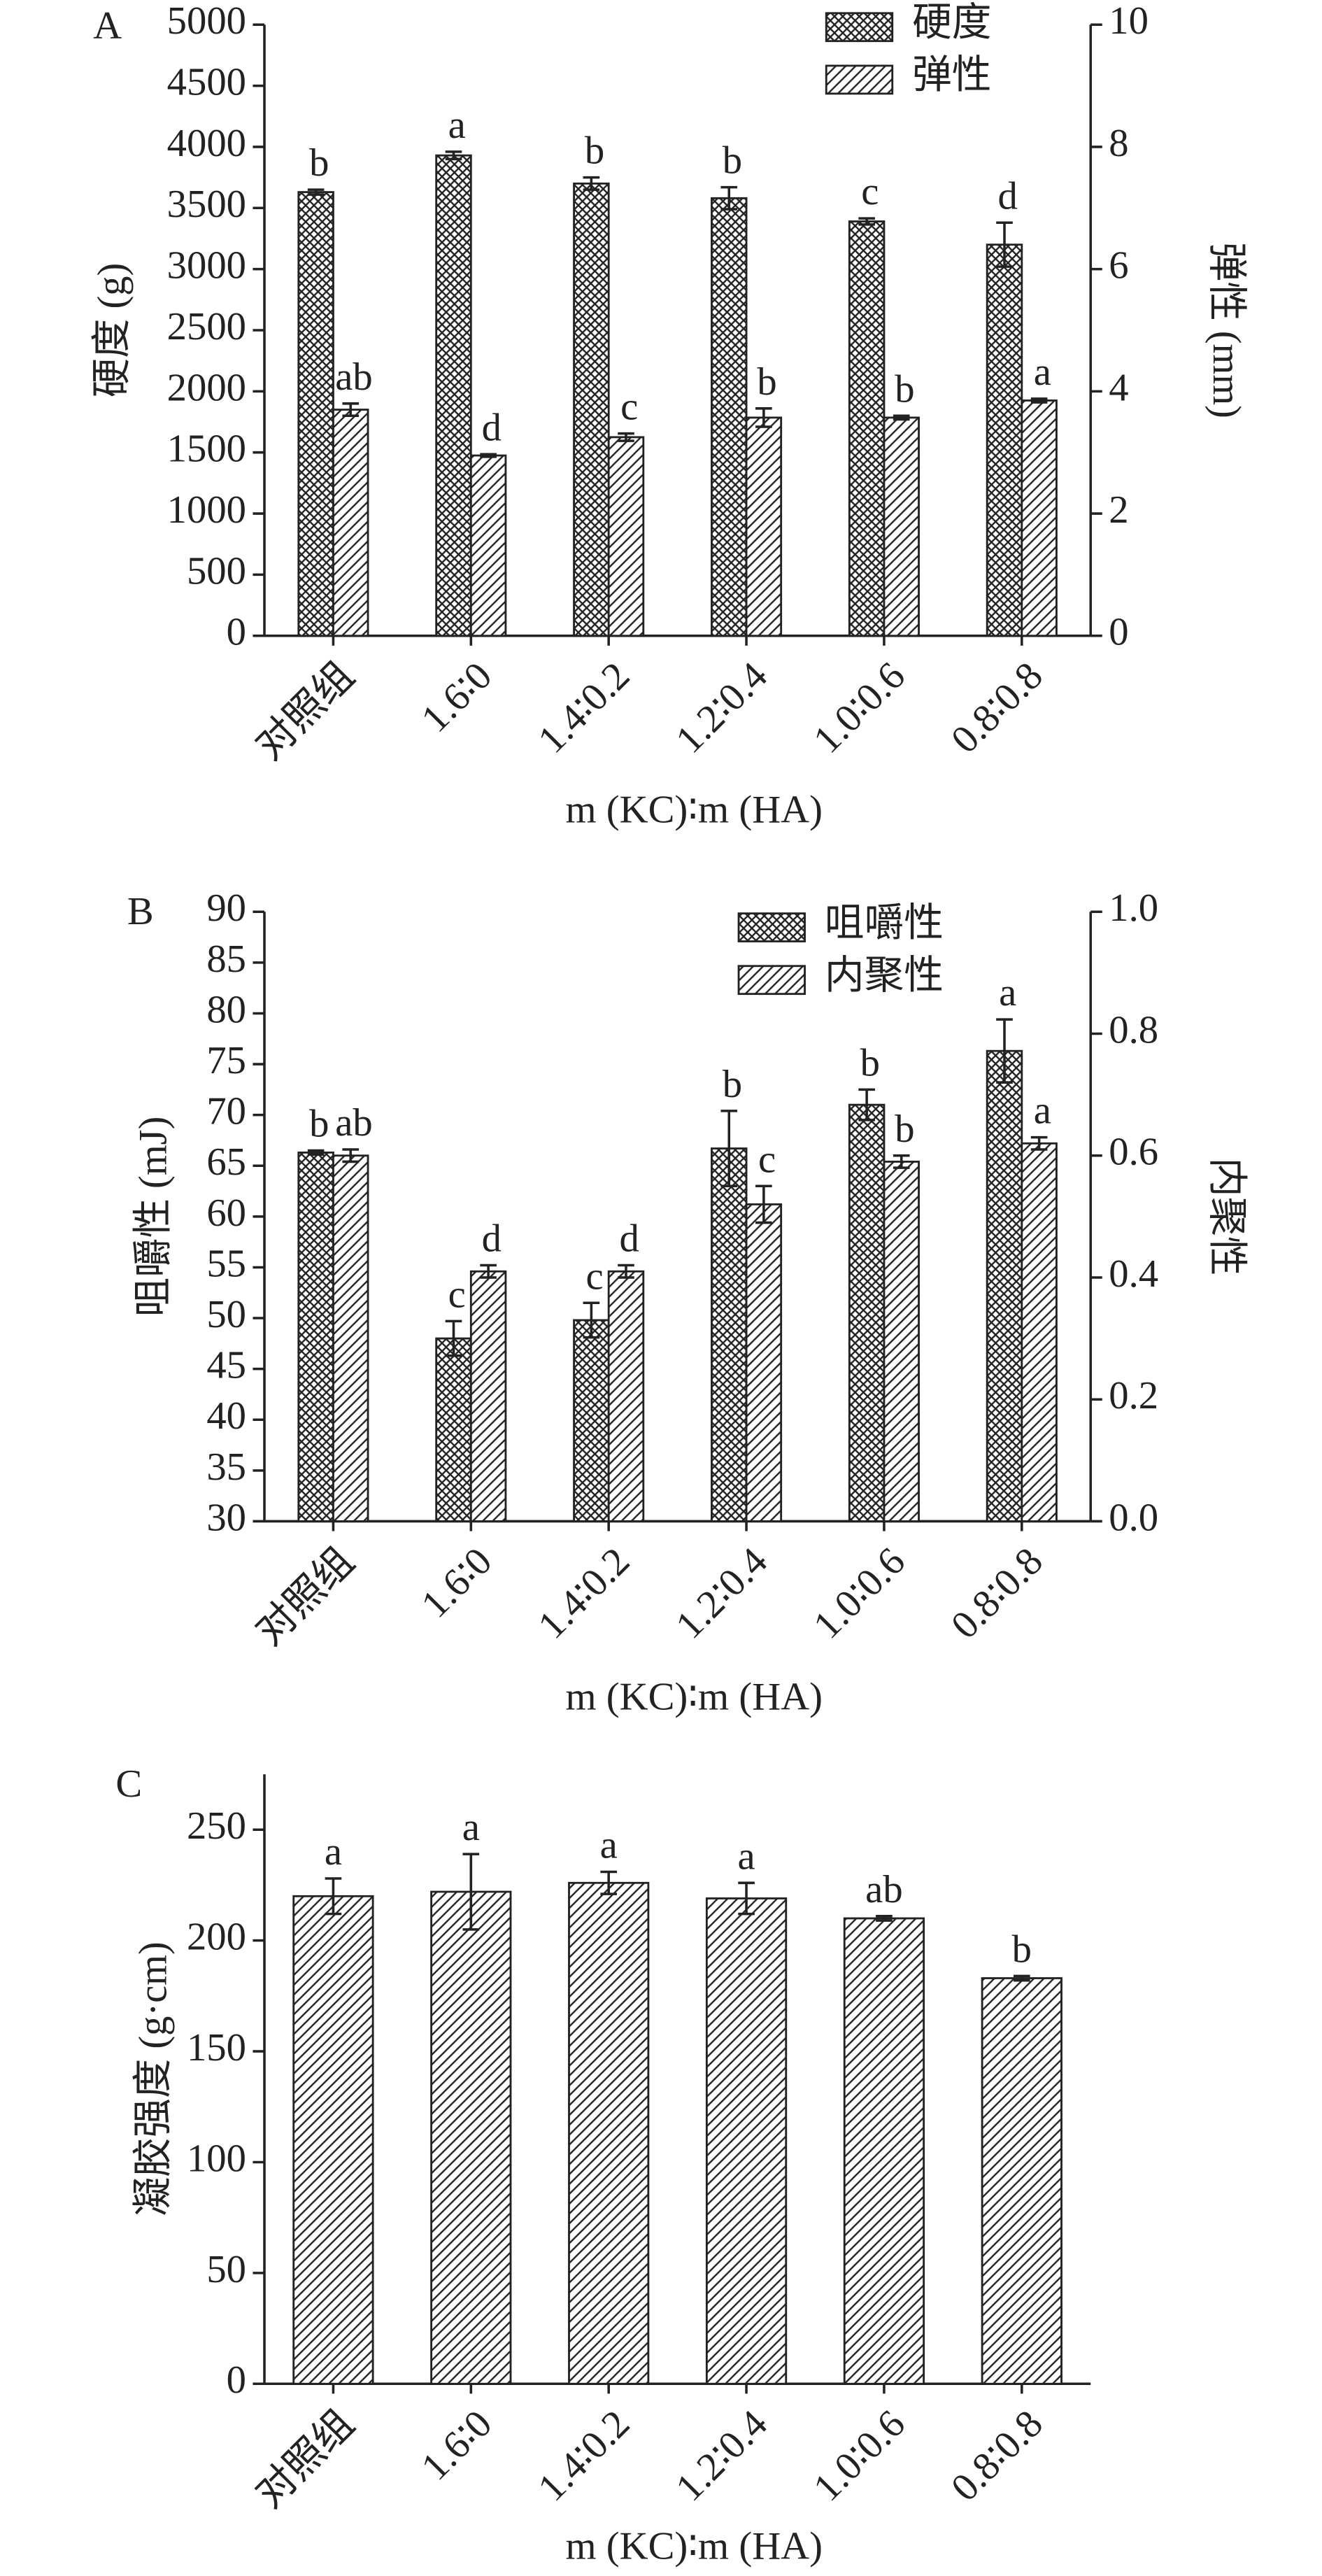 The image size is (1322, 2576). I want to click on y2-tick-label: 6, so click(1118, 266).